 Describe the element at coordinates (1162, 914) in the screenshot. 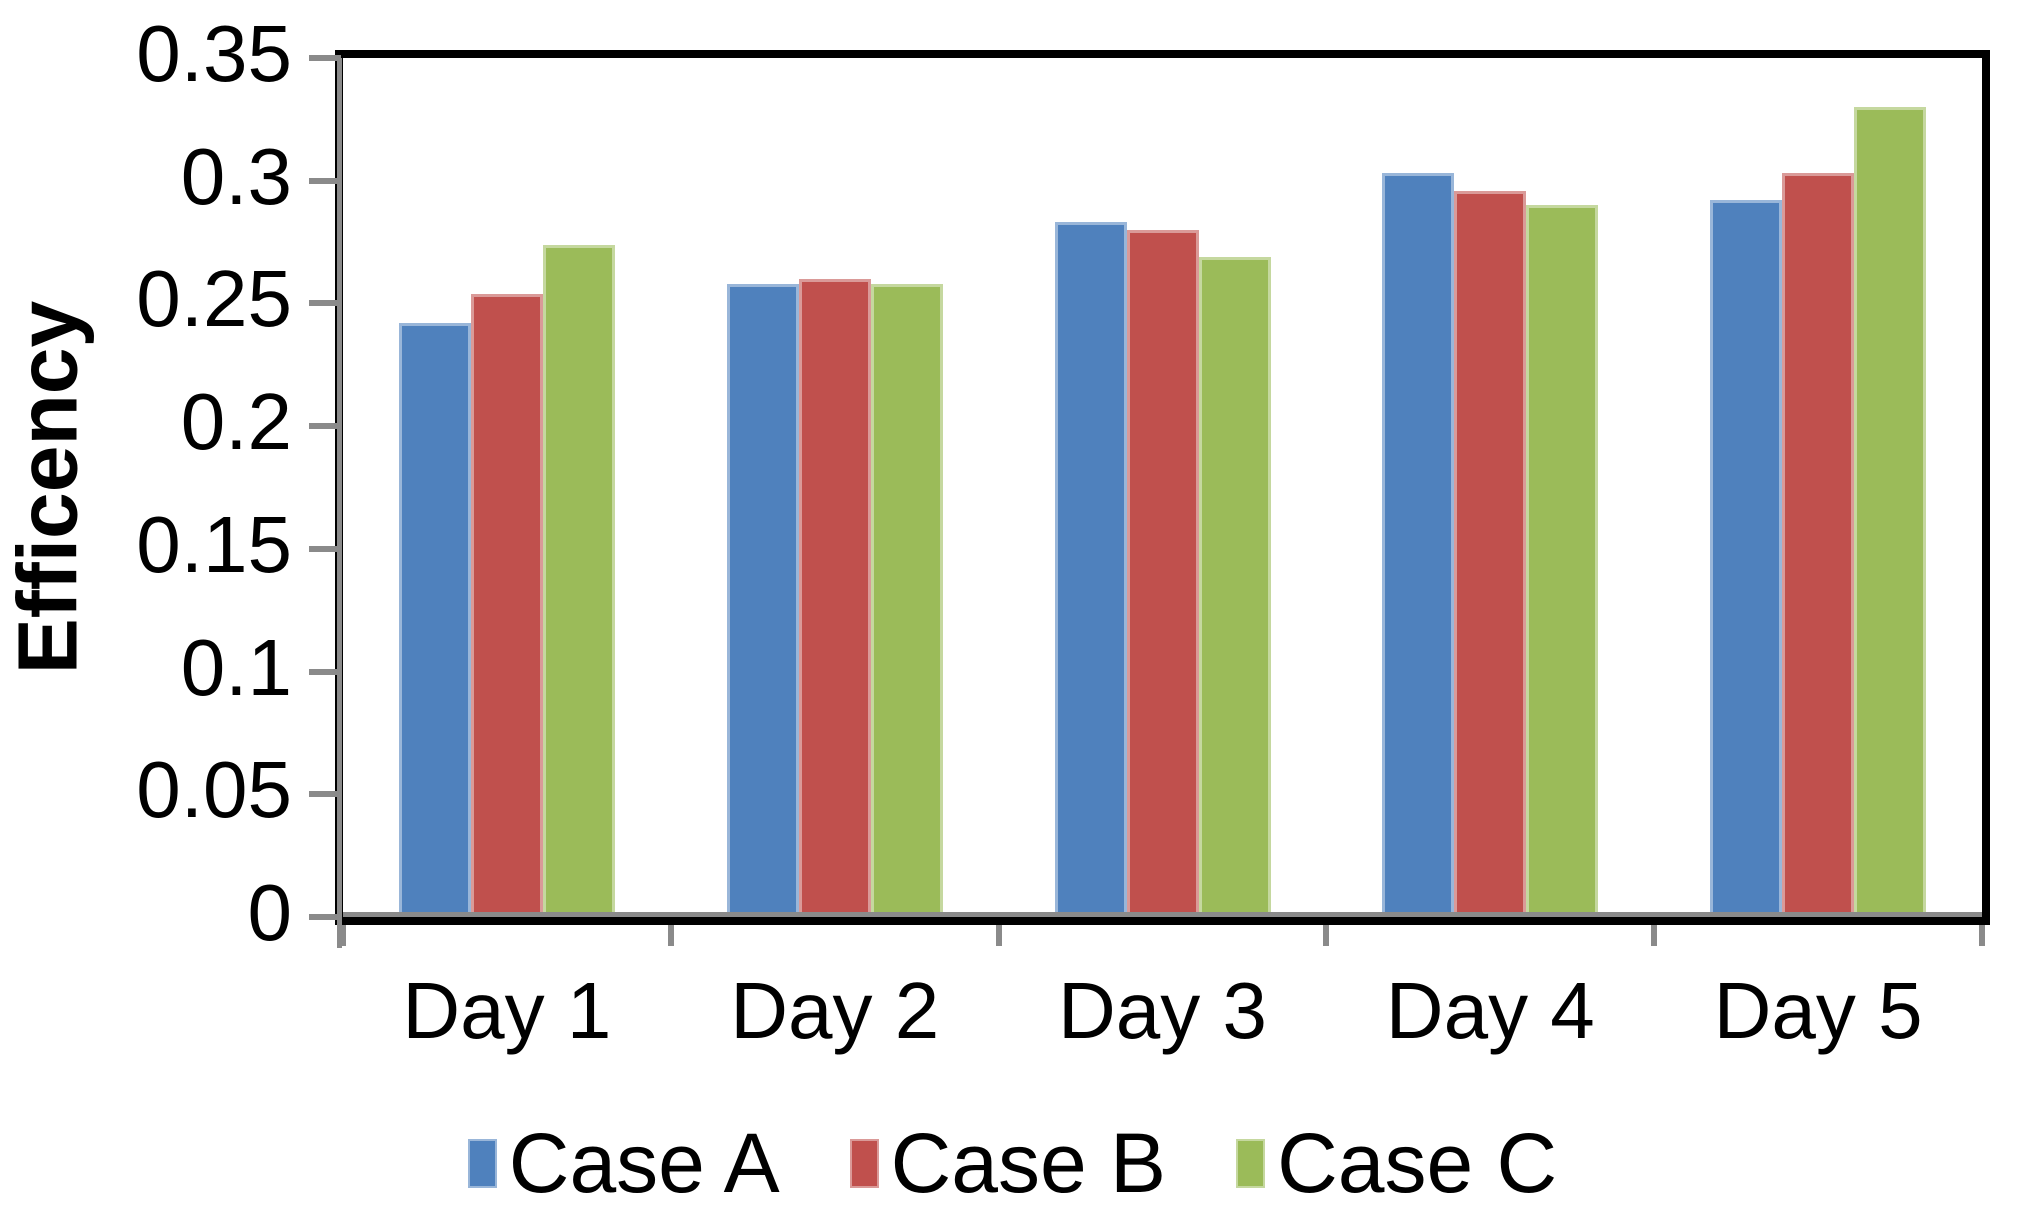

I see `x-axis-line` at that location.